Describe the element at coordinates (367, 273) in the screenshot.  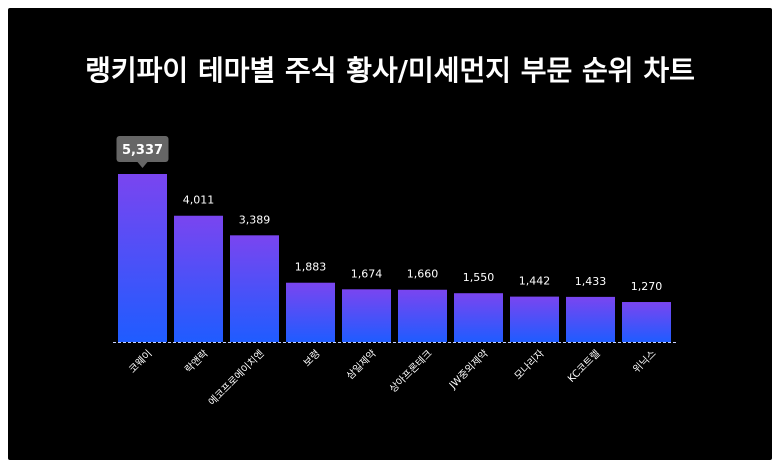
I see `value-label-4: 1,674` at that location.